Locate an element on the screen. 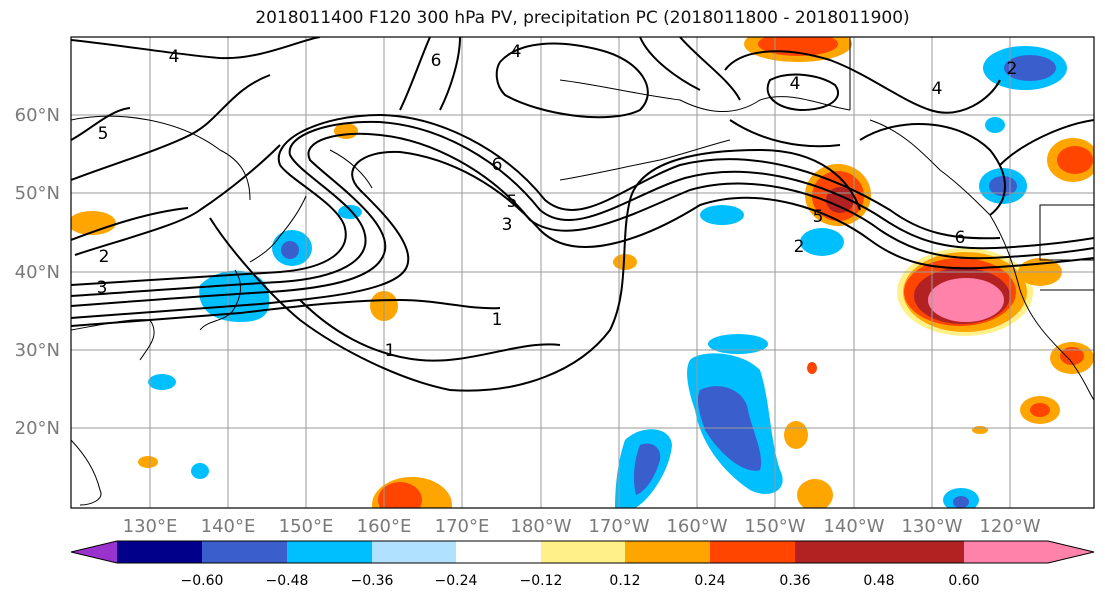 This screenshot has width=1105, height=601. colorbar-tick-label: 0.24 is located at coordinates (709, 581).